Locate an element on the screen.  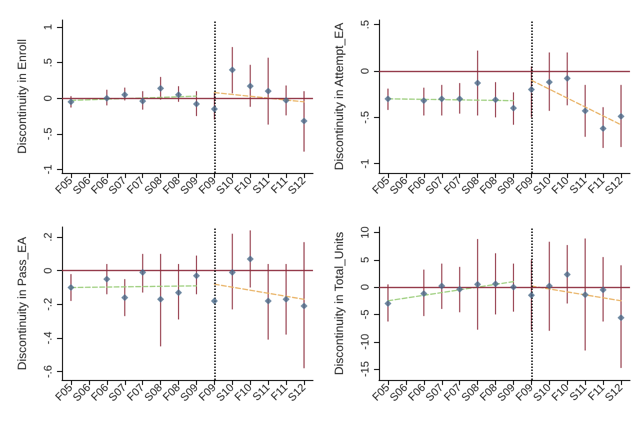
y-tick-label: -15 is located at coordinates (366, 369).